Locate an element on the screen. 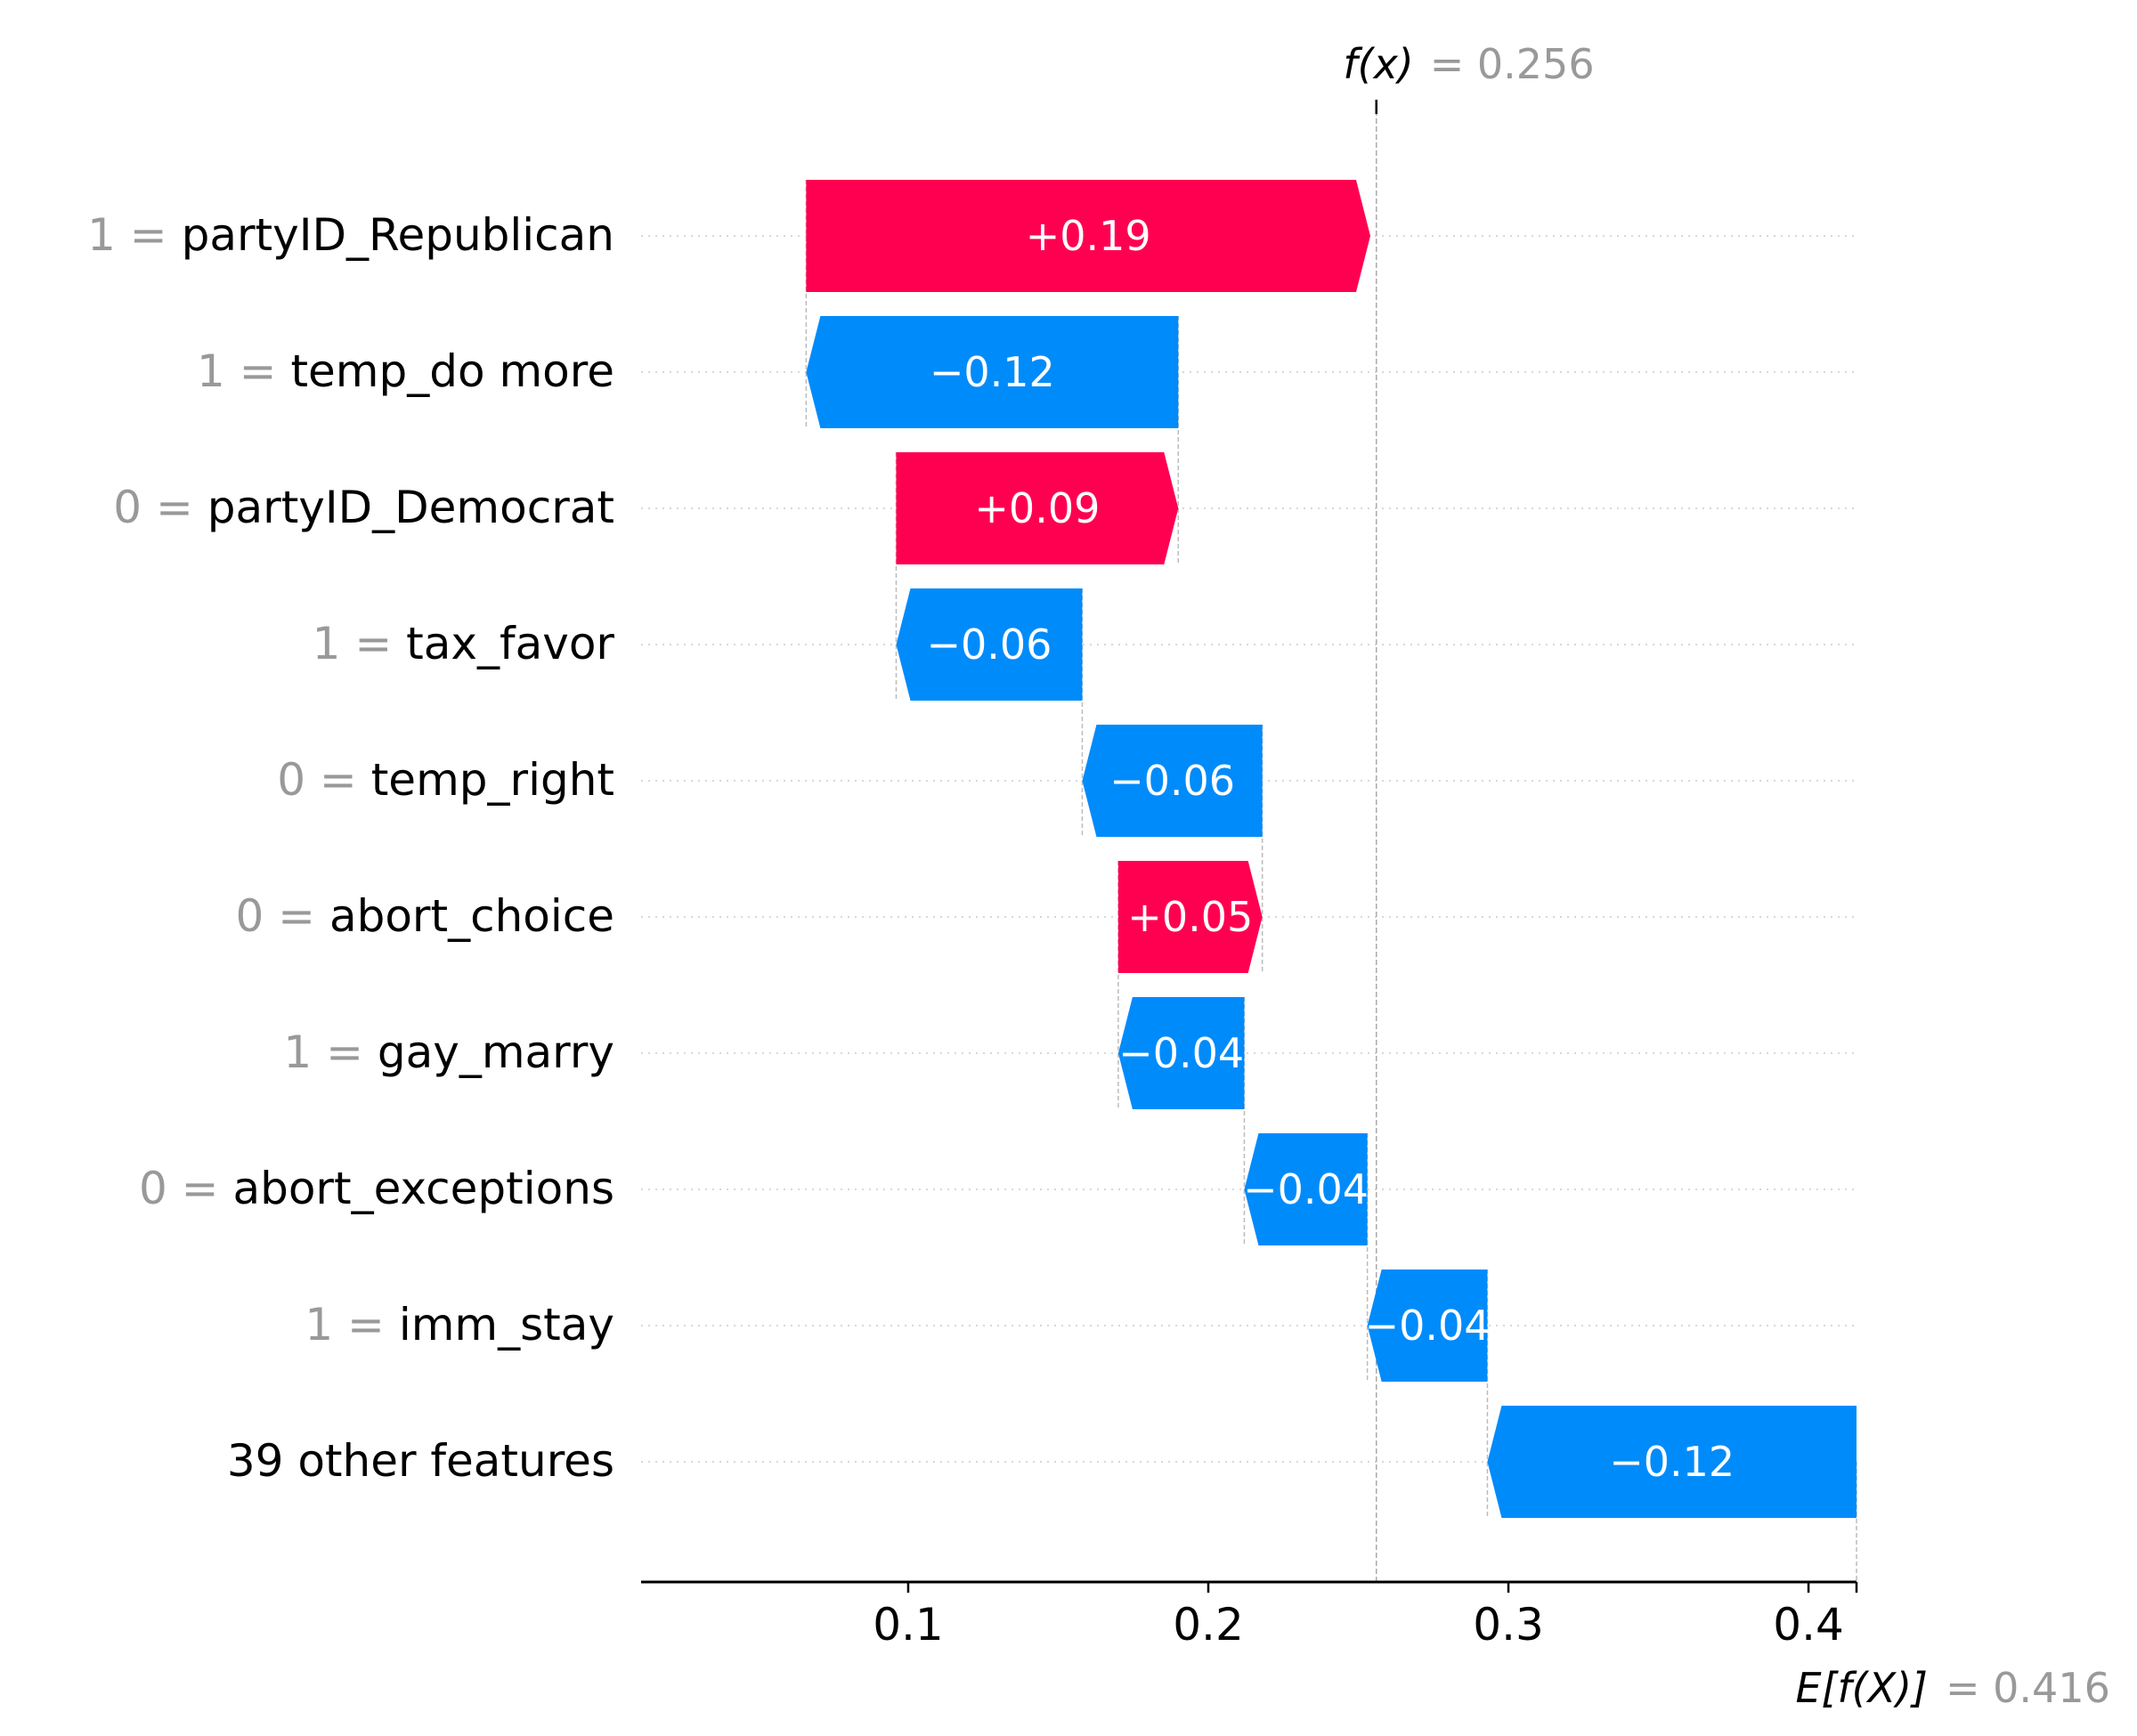 This screenshot has width=2137, height=1736. bar-value-label: +0.05 is located at coordinates (1190, 917).